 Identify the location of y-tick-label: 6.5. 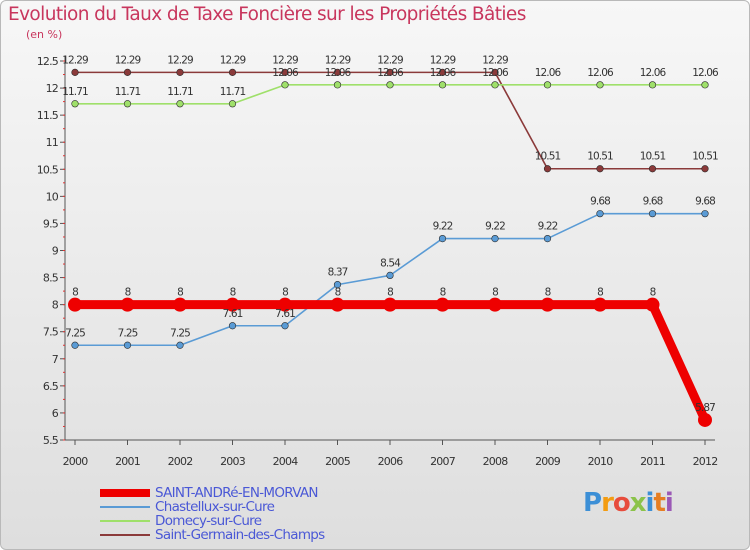
(51, 386).